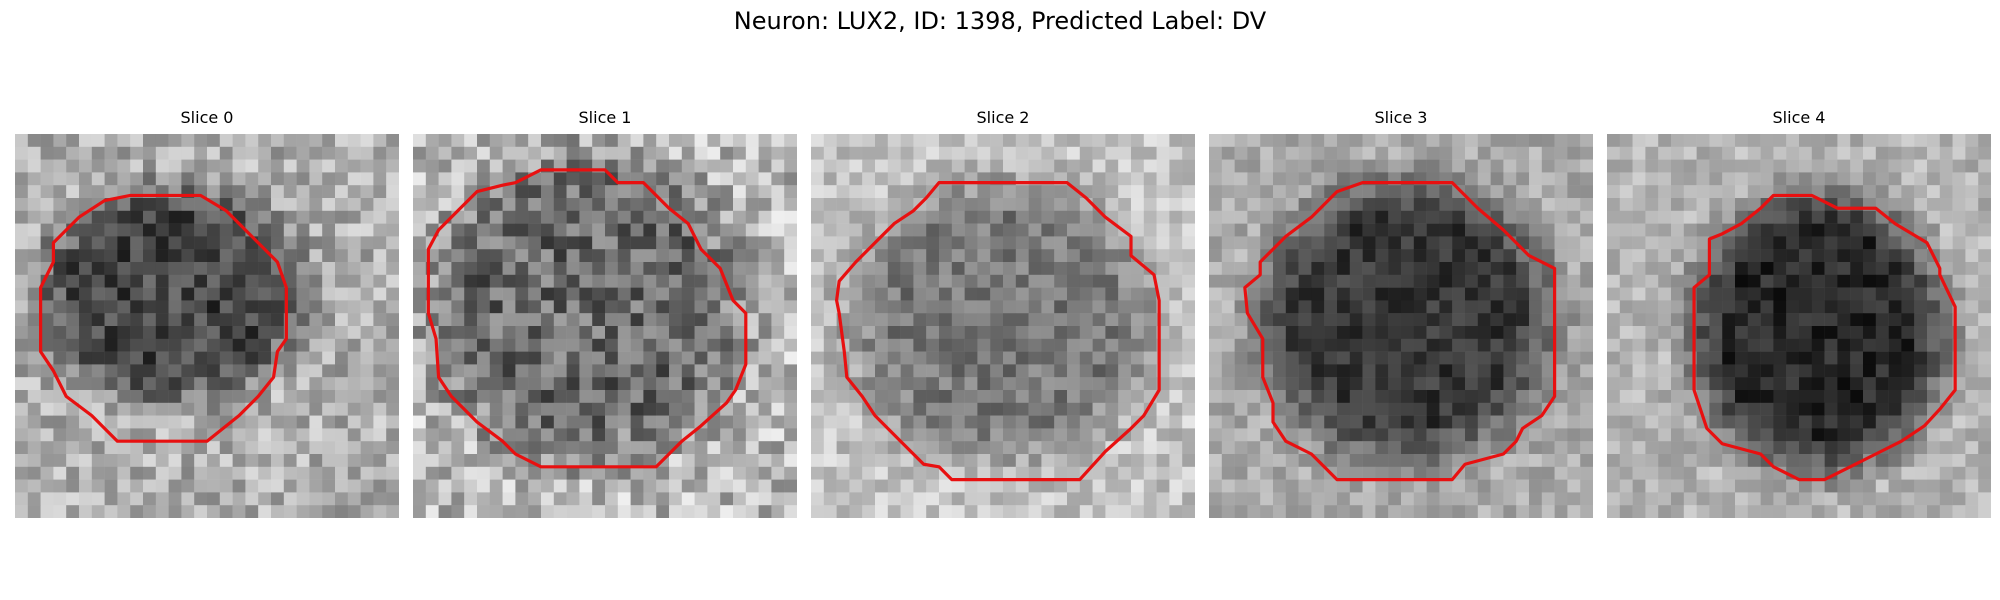 This screenshot has height=600, width=2000. I want to click on slice-panel-0: Slice 0, so click(207, 313).